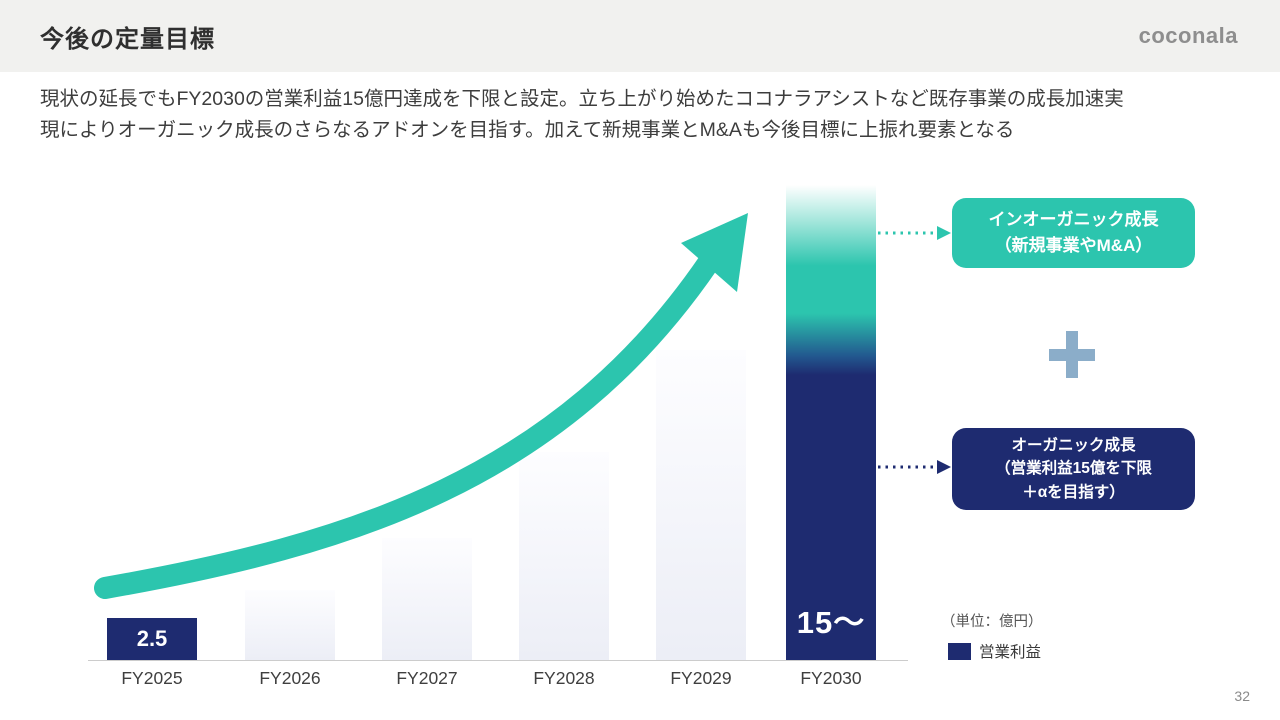 The image size is (1280, 720). What do you see at coordinates (290, 678) in the screenshot?
I see `x-axis-label-FY2026: FY2026` at bounding box center [290, 678].